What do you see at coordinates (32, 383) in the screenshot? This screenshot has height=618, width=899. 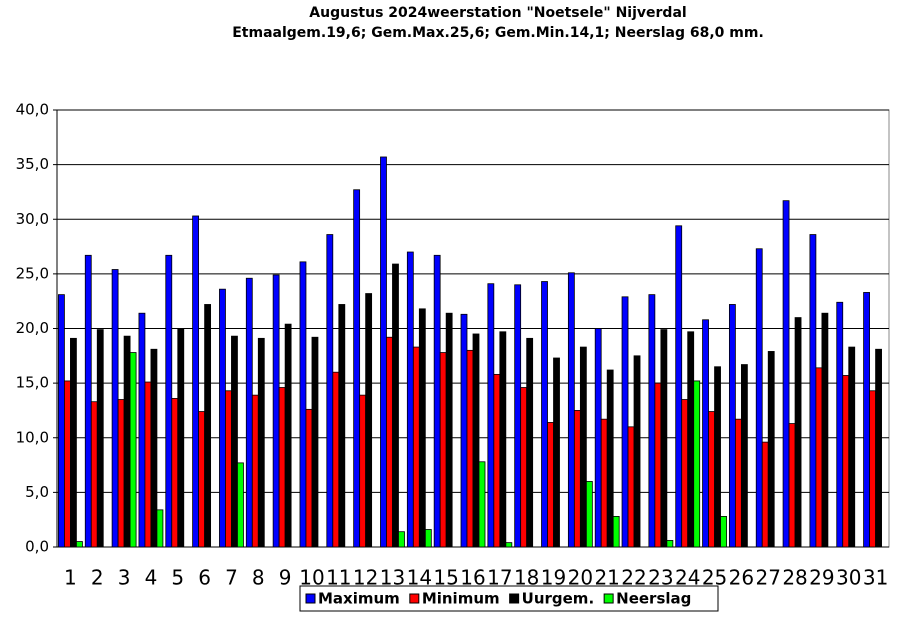 I see `y-tick-label: 15,0` at bounding box center [32, 383].